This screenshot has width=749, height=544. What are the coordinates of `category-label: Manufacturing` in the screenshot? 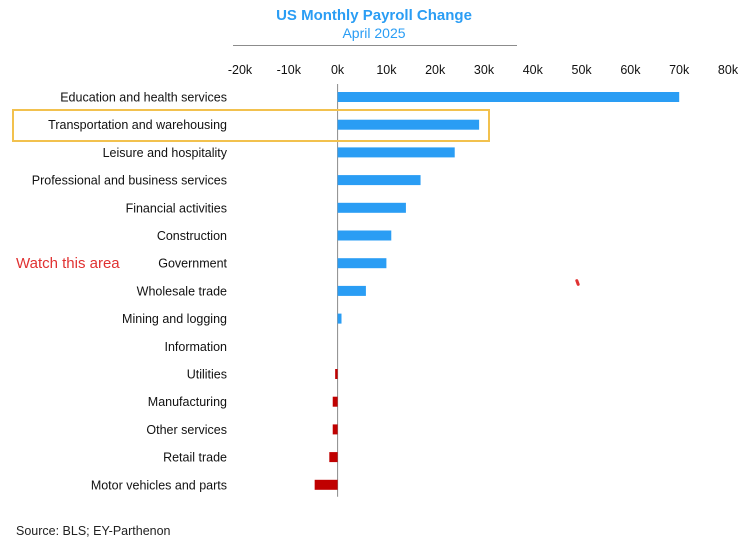 It's located at (187, 402).